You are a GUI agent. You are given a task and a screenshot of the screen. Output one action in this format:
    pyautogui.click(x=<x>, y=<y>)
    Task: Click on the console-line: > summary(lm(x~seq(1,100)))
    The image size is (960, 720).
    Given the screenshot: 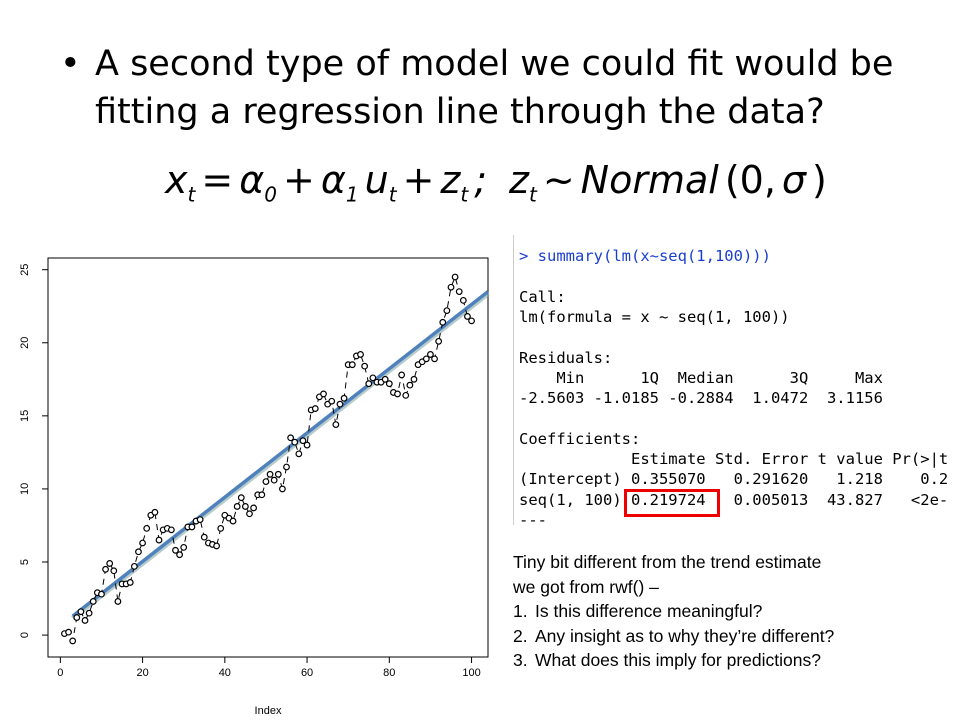 What is the action you would take?
    pyautogui.click(x=645, y=256)
    